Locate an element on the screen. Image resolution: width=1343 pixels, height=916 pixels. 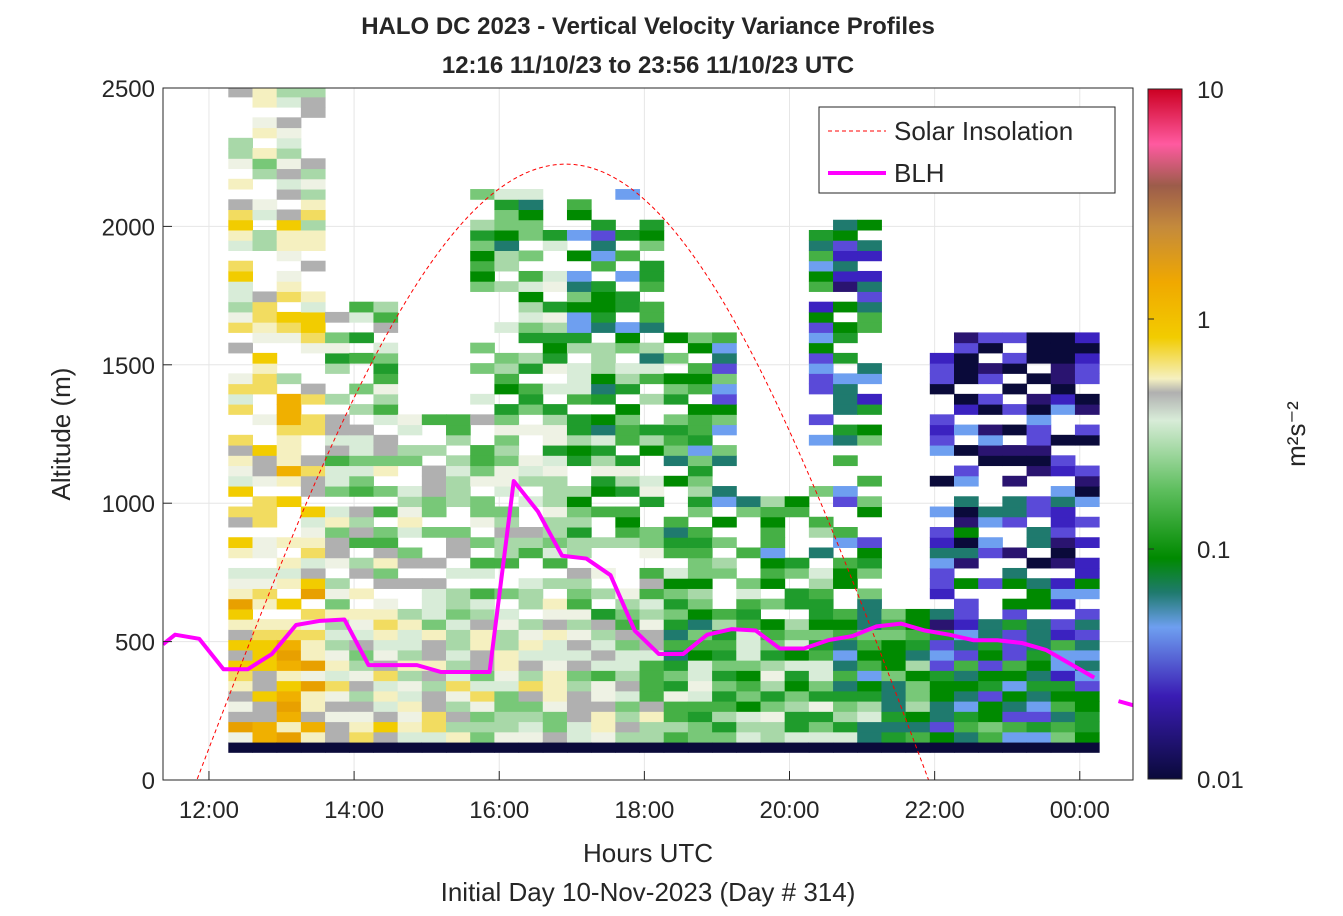
x-tick-label: 18:00 is located at coordinates (644, 810).